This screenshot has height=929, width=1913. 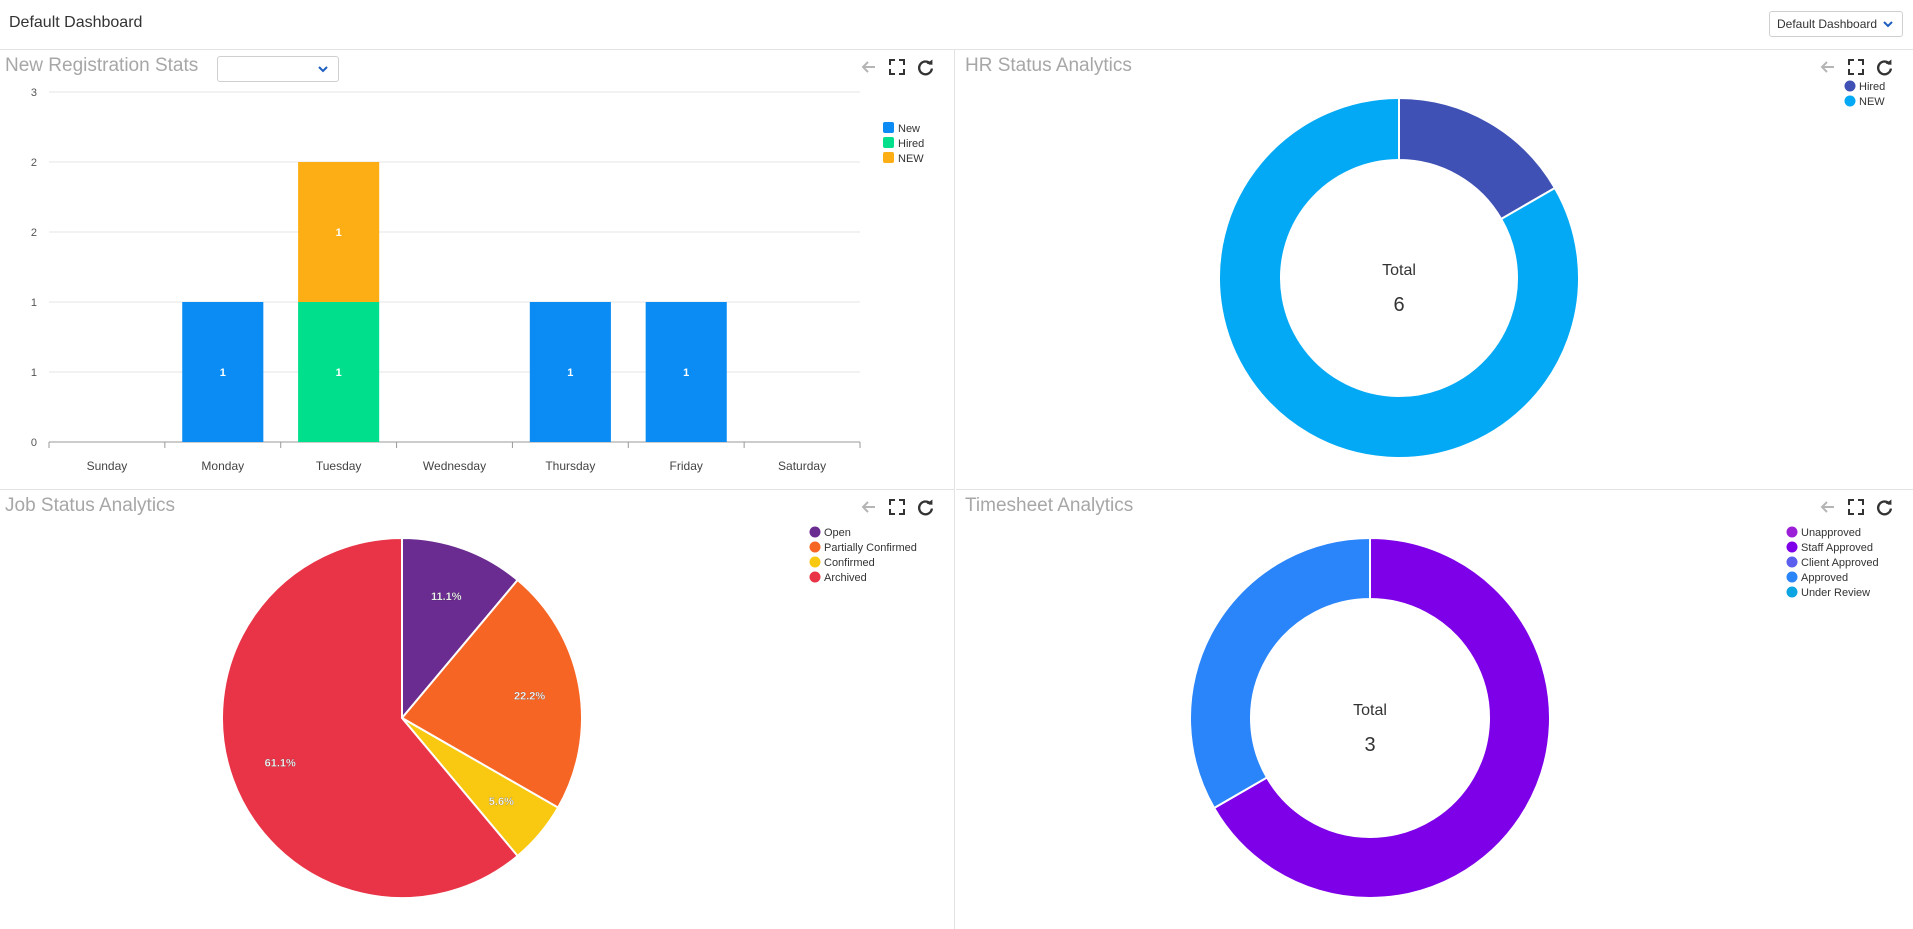 What do you see at coordinates (1837, 548) in the screenshot?
I see `legend-label: Staff Approved` at bounding box center [1837, 548].